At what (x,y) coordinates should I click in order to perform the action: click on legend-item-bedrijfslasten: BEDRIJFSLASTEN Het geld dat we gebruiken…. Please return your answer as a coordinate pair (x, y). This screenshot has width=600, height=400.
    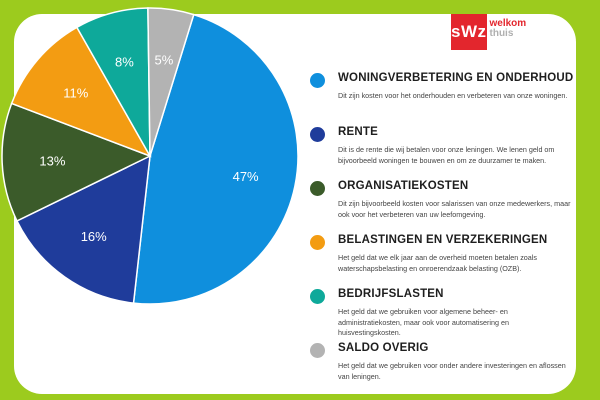
    Looking at the image, I should click on (445, 315).